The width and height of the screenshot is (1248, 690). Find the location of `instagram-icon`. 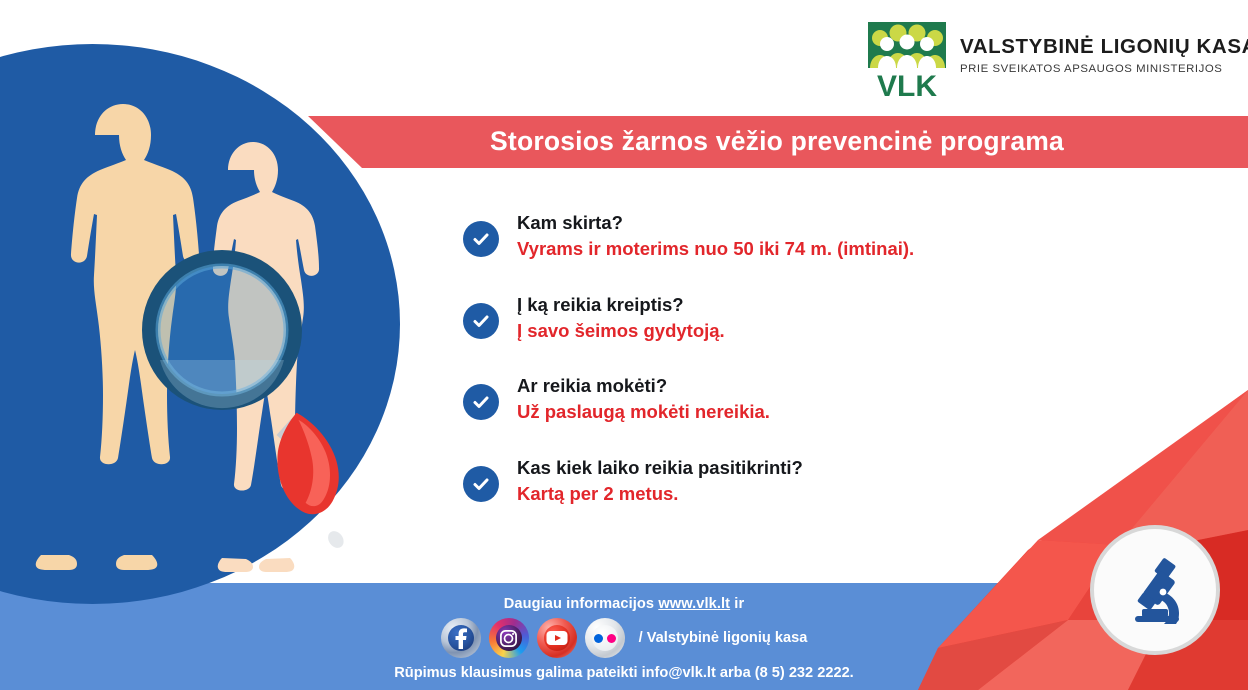

instagram-icon is located at coordinates (508, 638).